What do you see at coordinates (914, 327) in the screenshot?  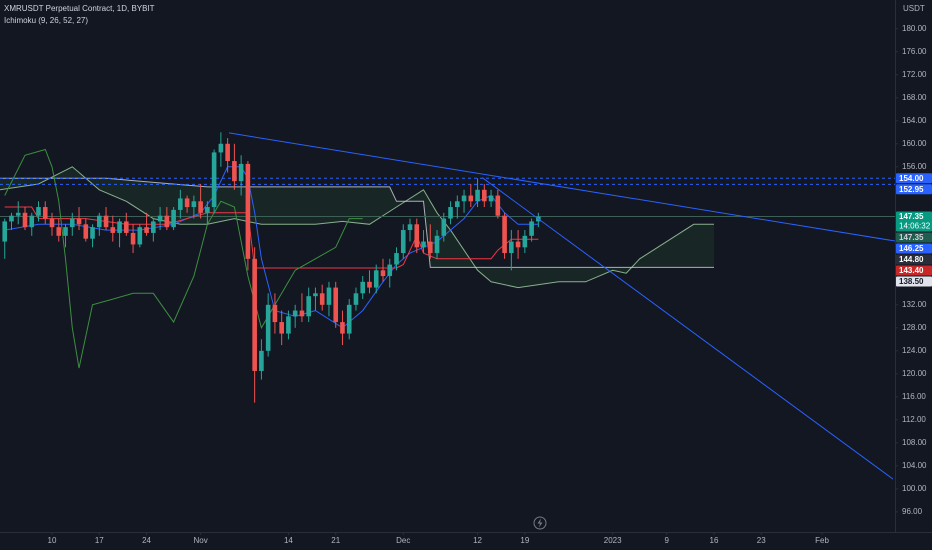 I see `y-tick-label: 128.00` at bounding box center [914, 327].